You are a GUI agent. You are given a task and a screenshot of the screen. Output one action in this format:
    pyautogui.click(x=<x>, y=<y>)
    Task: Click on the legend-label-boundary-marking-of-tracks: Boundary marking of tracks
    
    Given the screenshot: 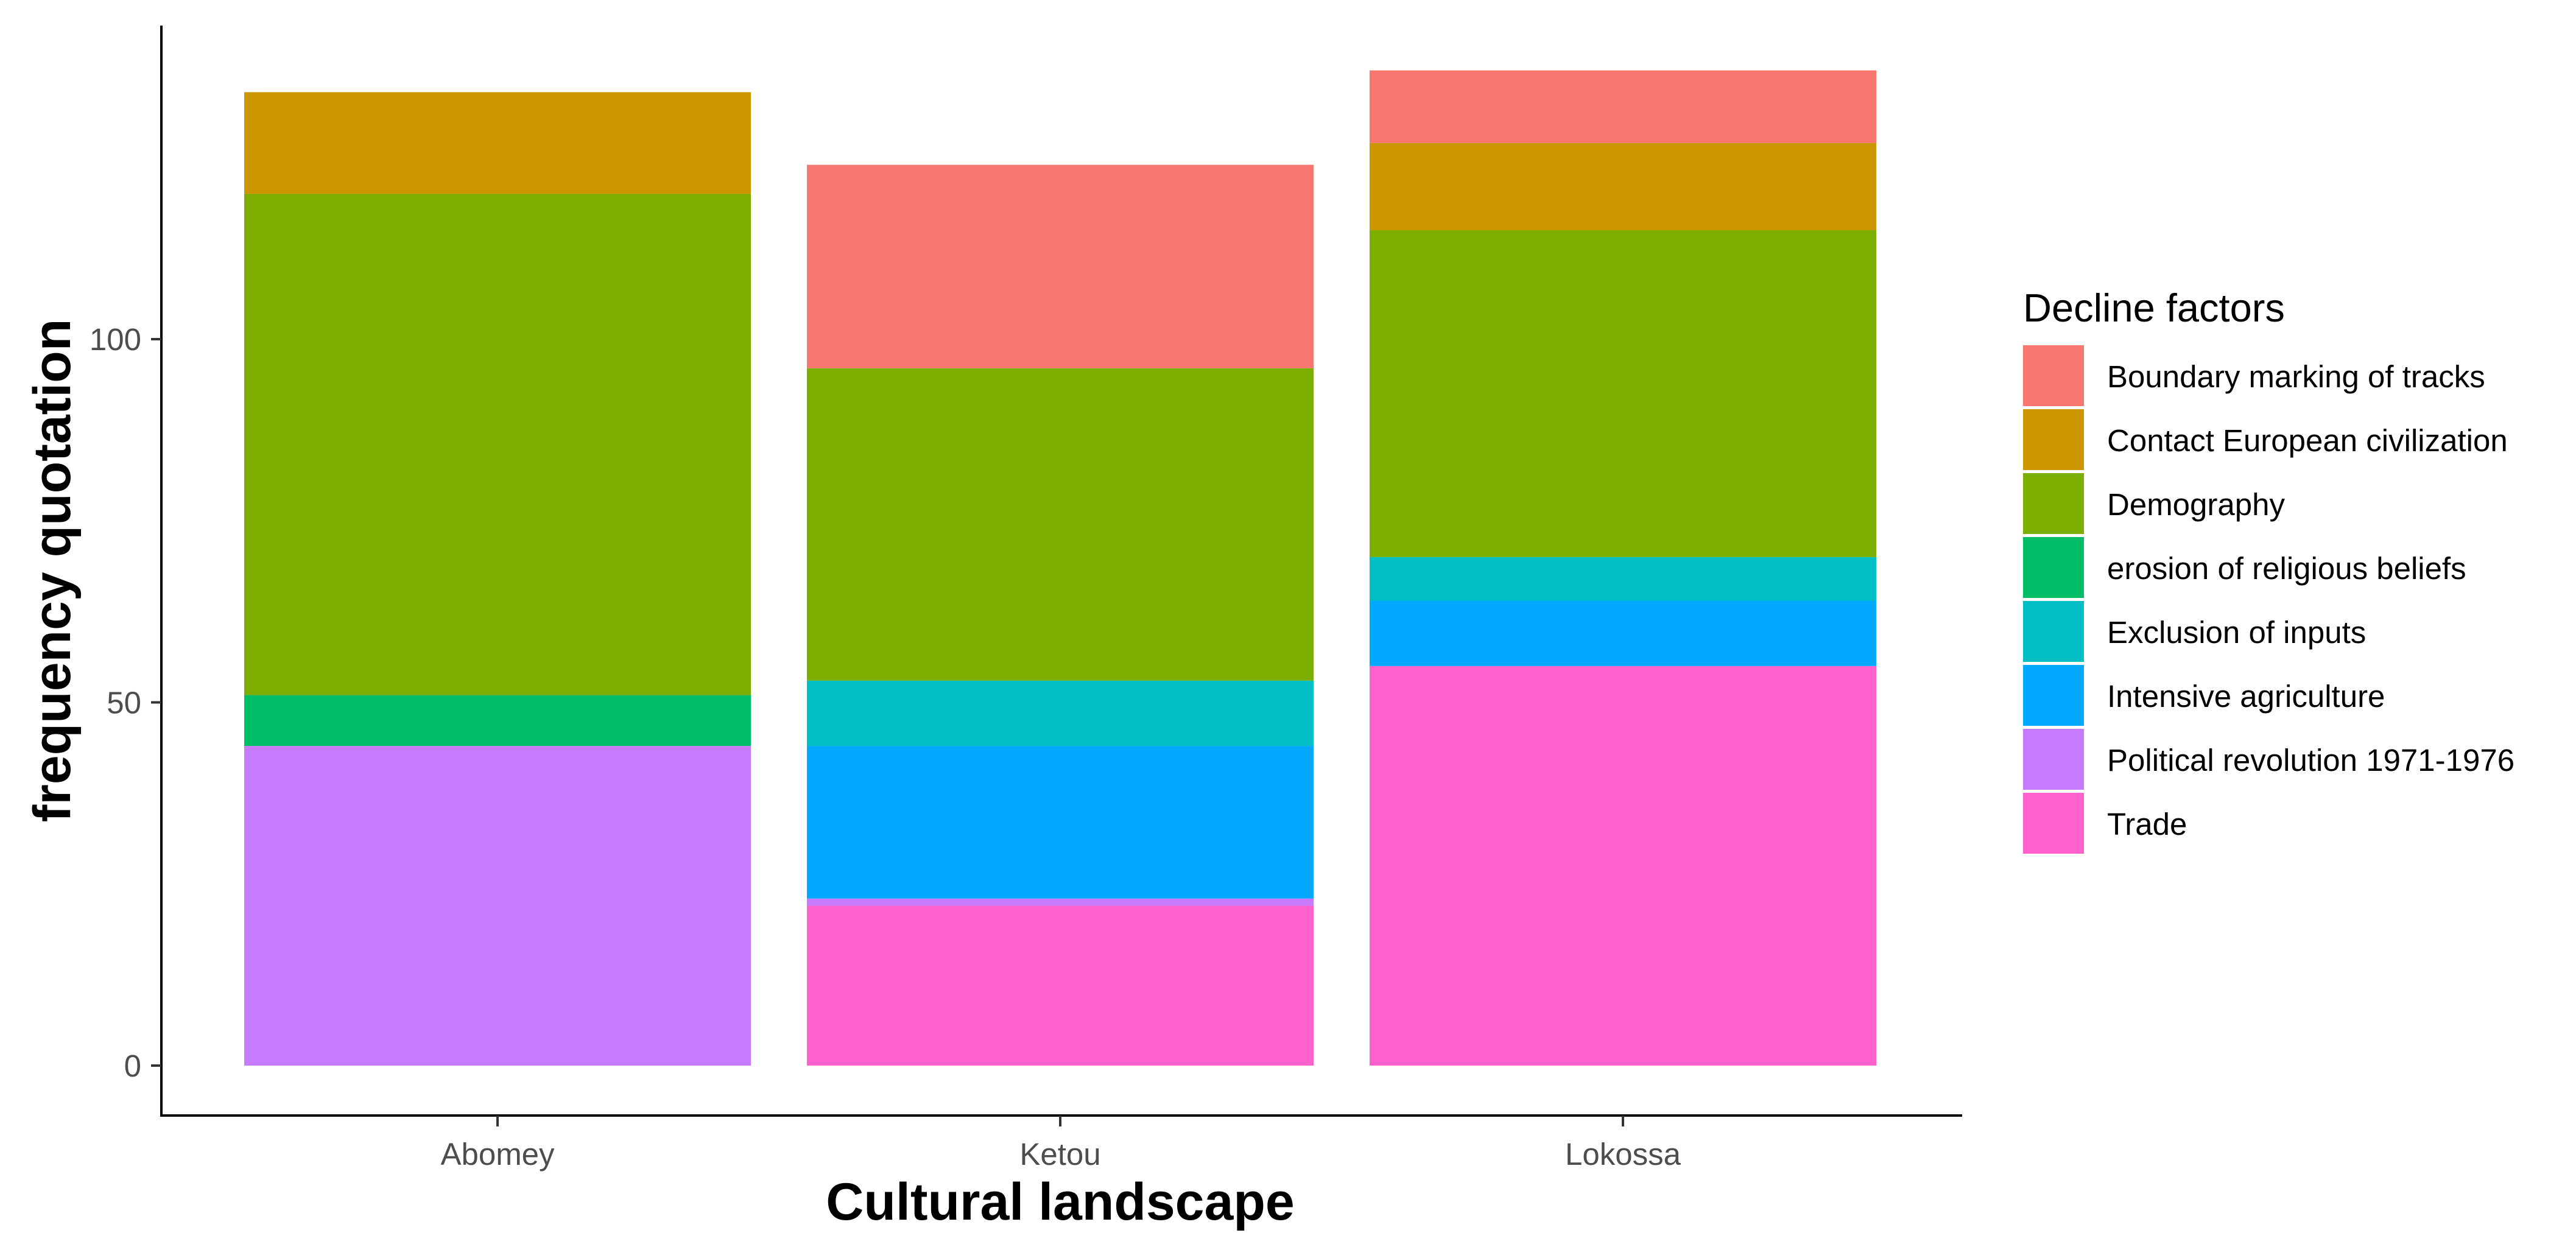 What is the action you would take?
    pyautogui.click(x=2296, y=377)
    